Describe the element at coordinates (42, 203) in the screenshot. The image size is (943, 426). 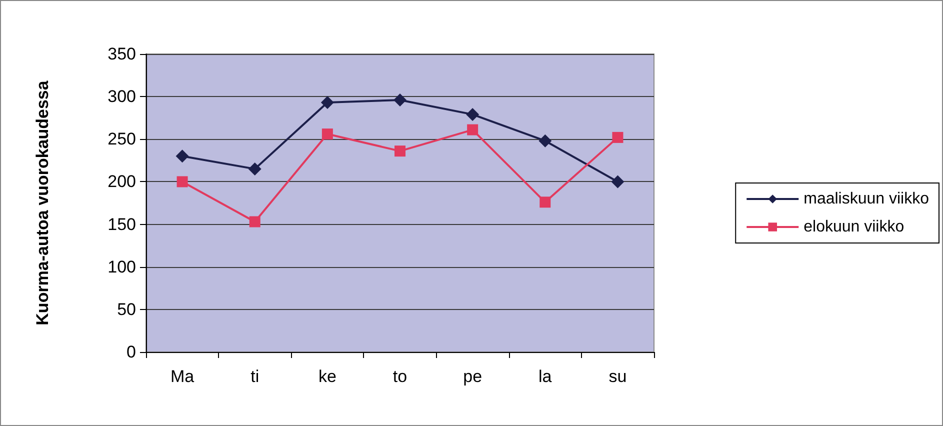
I see `y-axis-title: Kuorma-autoa vuorokaudessa` at that location.